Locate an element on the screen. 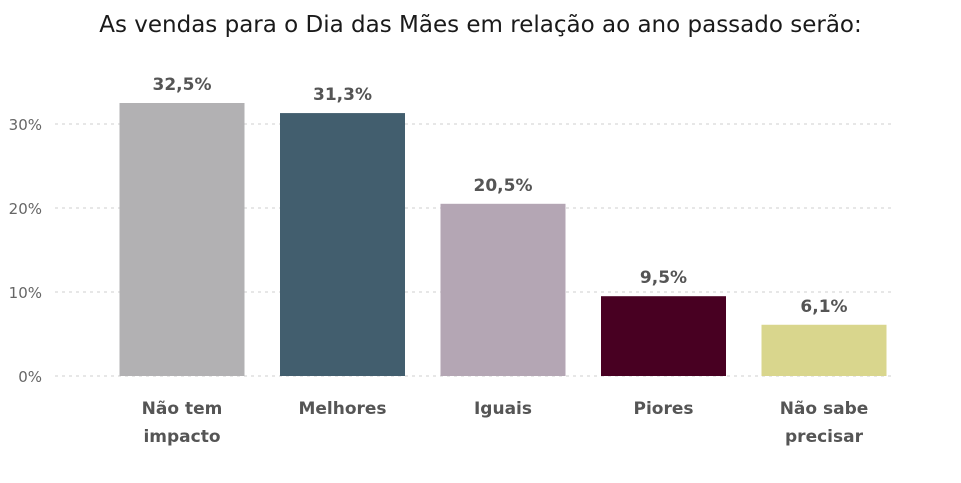 The width and height of the screenshot is (961, 483). data-label: 31,3% is located at coordinates (342, 95).